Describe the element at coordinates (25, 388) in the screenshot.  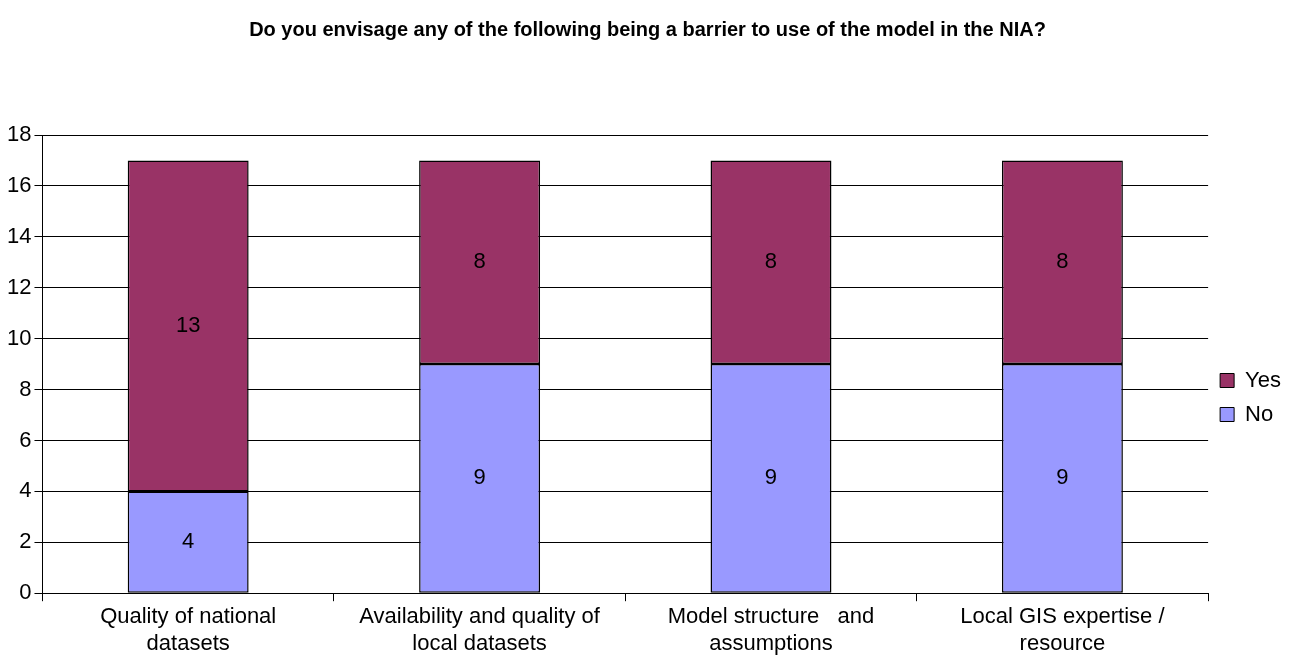
I see `y-tick-label: 8` at that location.